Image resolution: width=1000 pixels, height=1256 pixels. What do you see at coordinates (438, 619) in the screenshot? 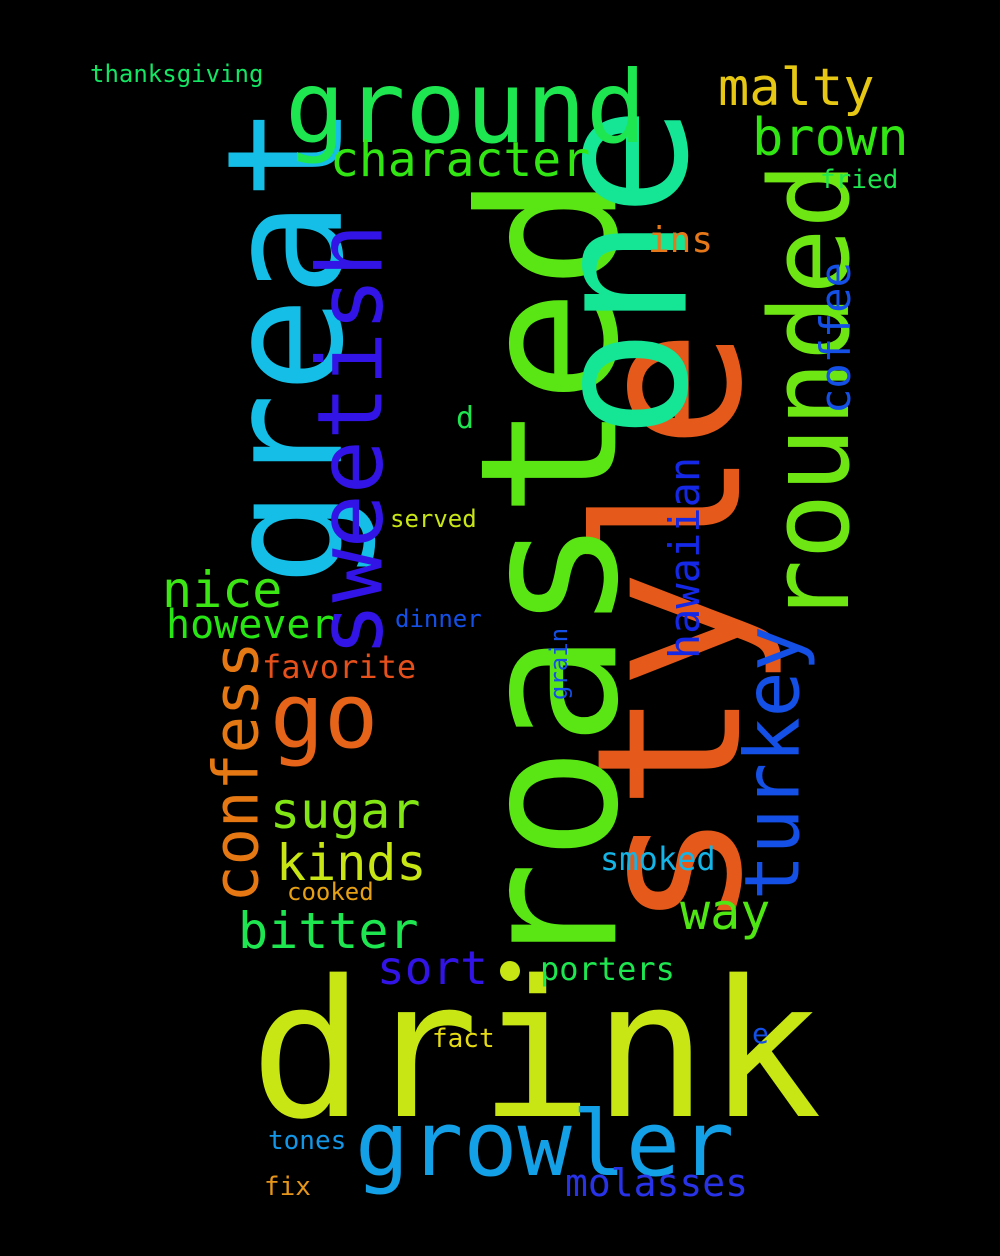
I see `word-dinner: dinner` at bounding box center [438, 619].